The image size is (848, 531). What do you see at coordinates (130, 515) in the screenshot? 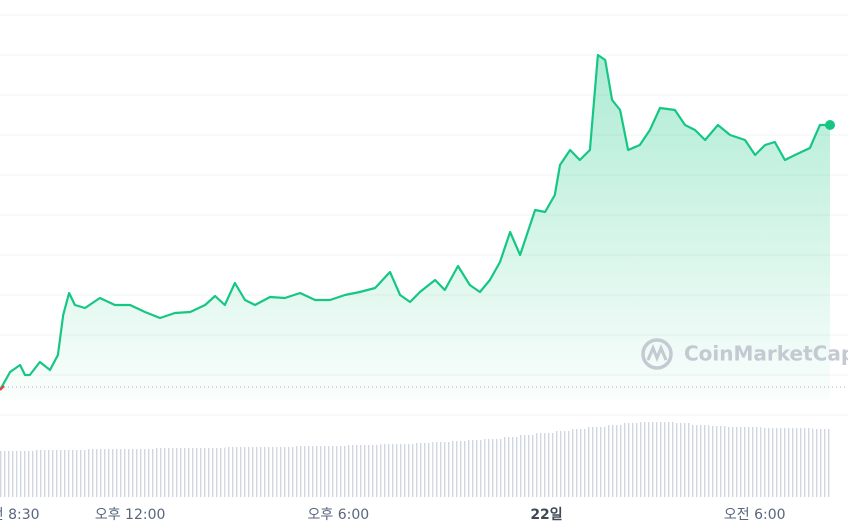
I see `x-tick-label: 오후 12:00` at bounding box center [130, 515].